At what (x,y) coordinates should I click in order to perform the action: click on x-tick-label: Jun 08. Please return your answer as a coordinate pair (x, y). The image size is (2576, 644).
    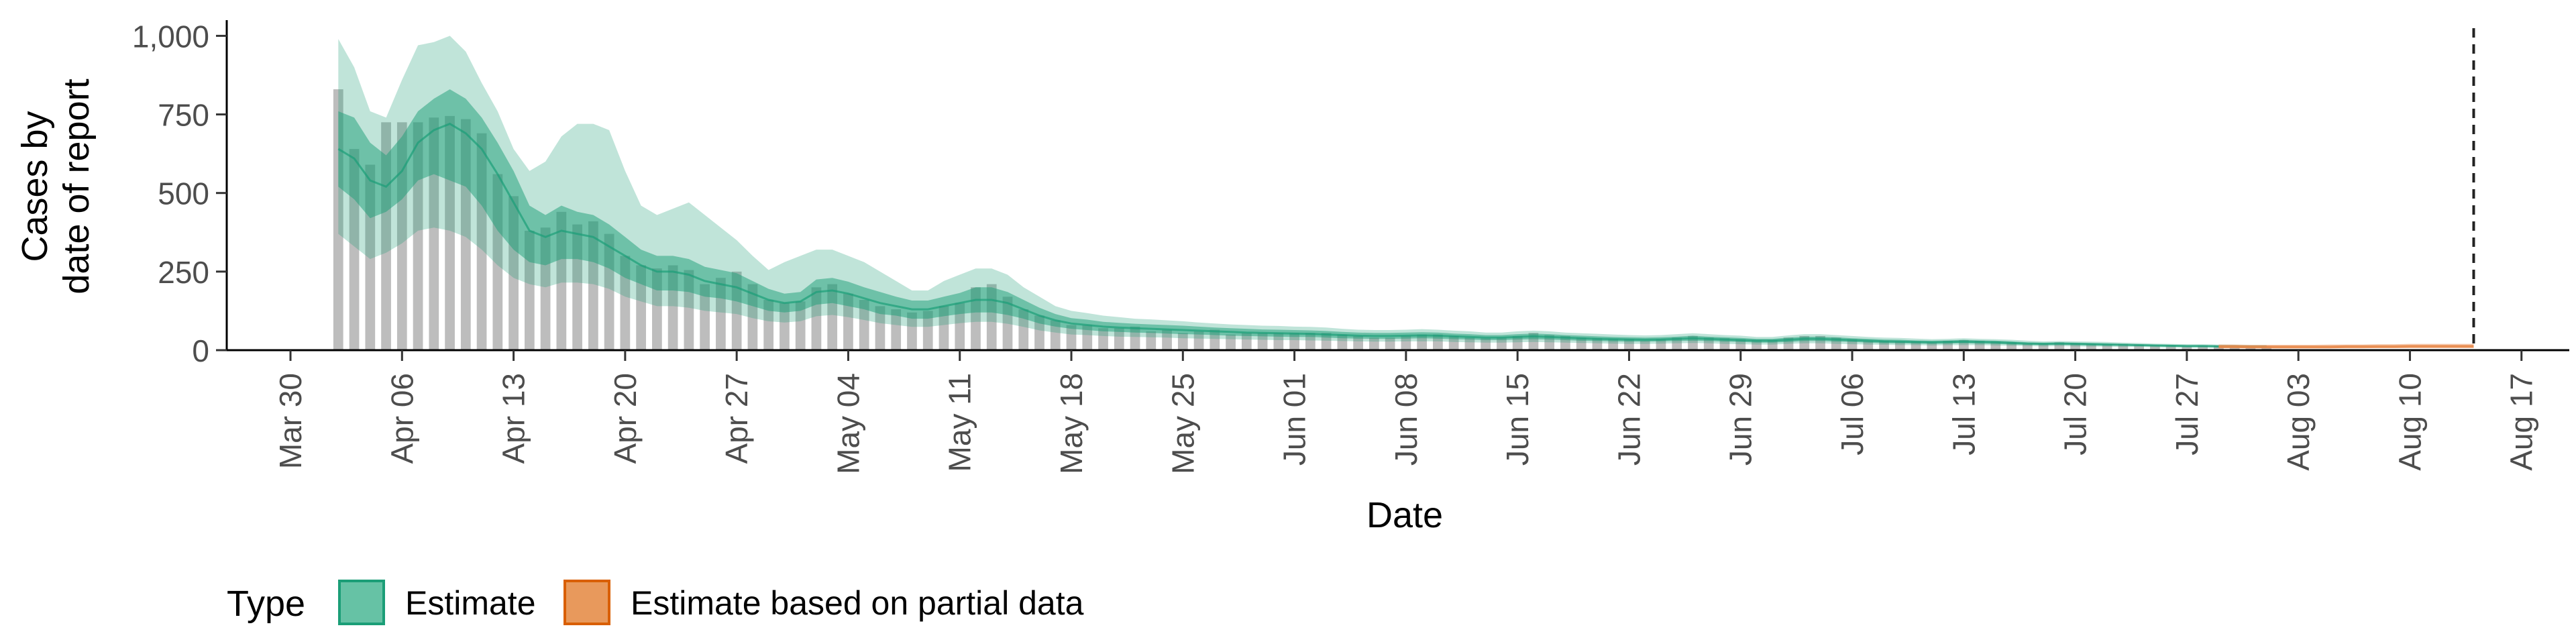
    Looking at the image, I should click on (1406, 419).